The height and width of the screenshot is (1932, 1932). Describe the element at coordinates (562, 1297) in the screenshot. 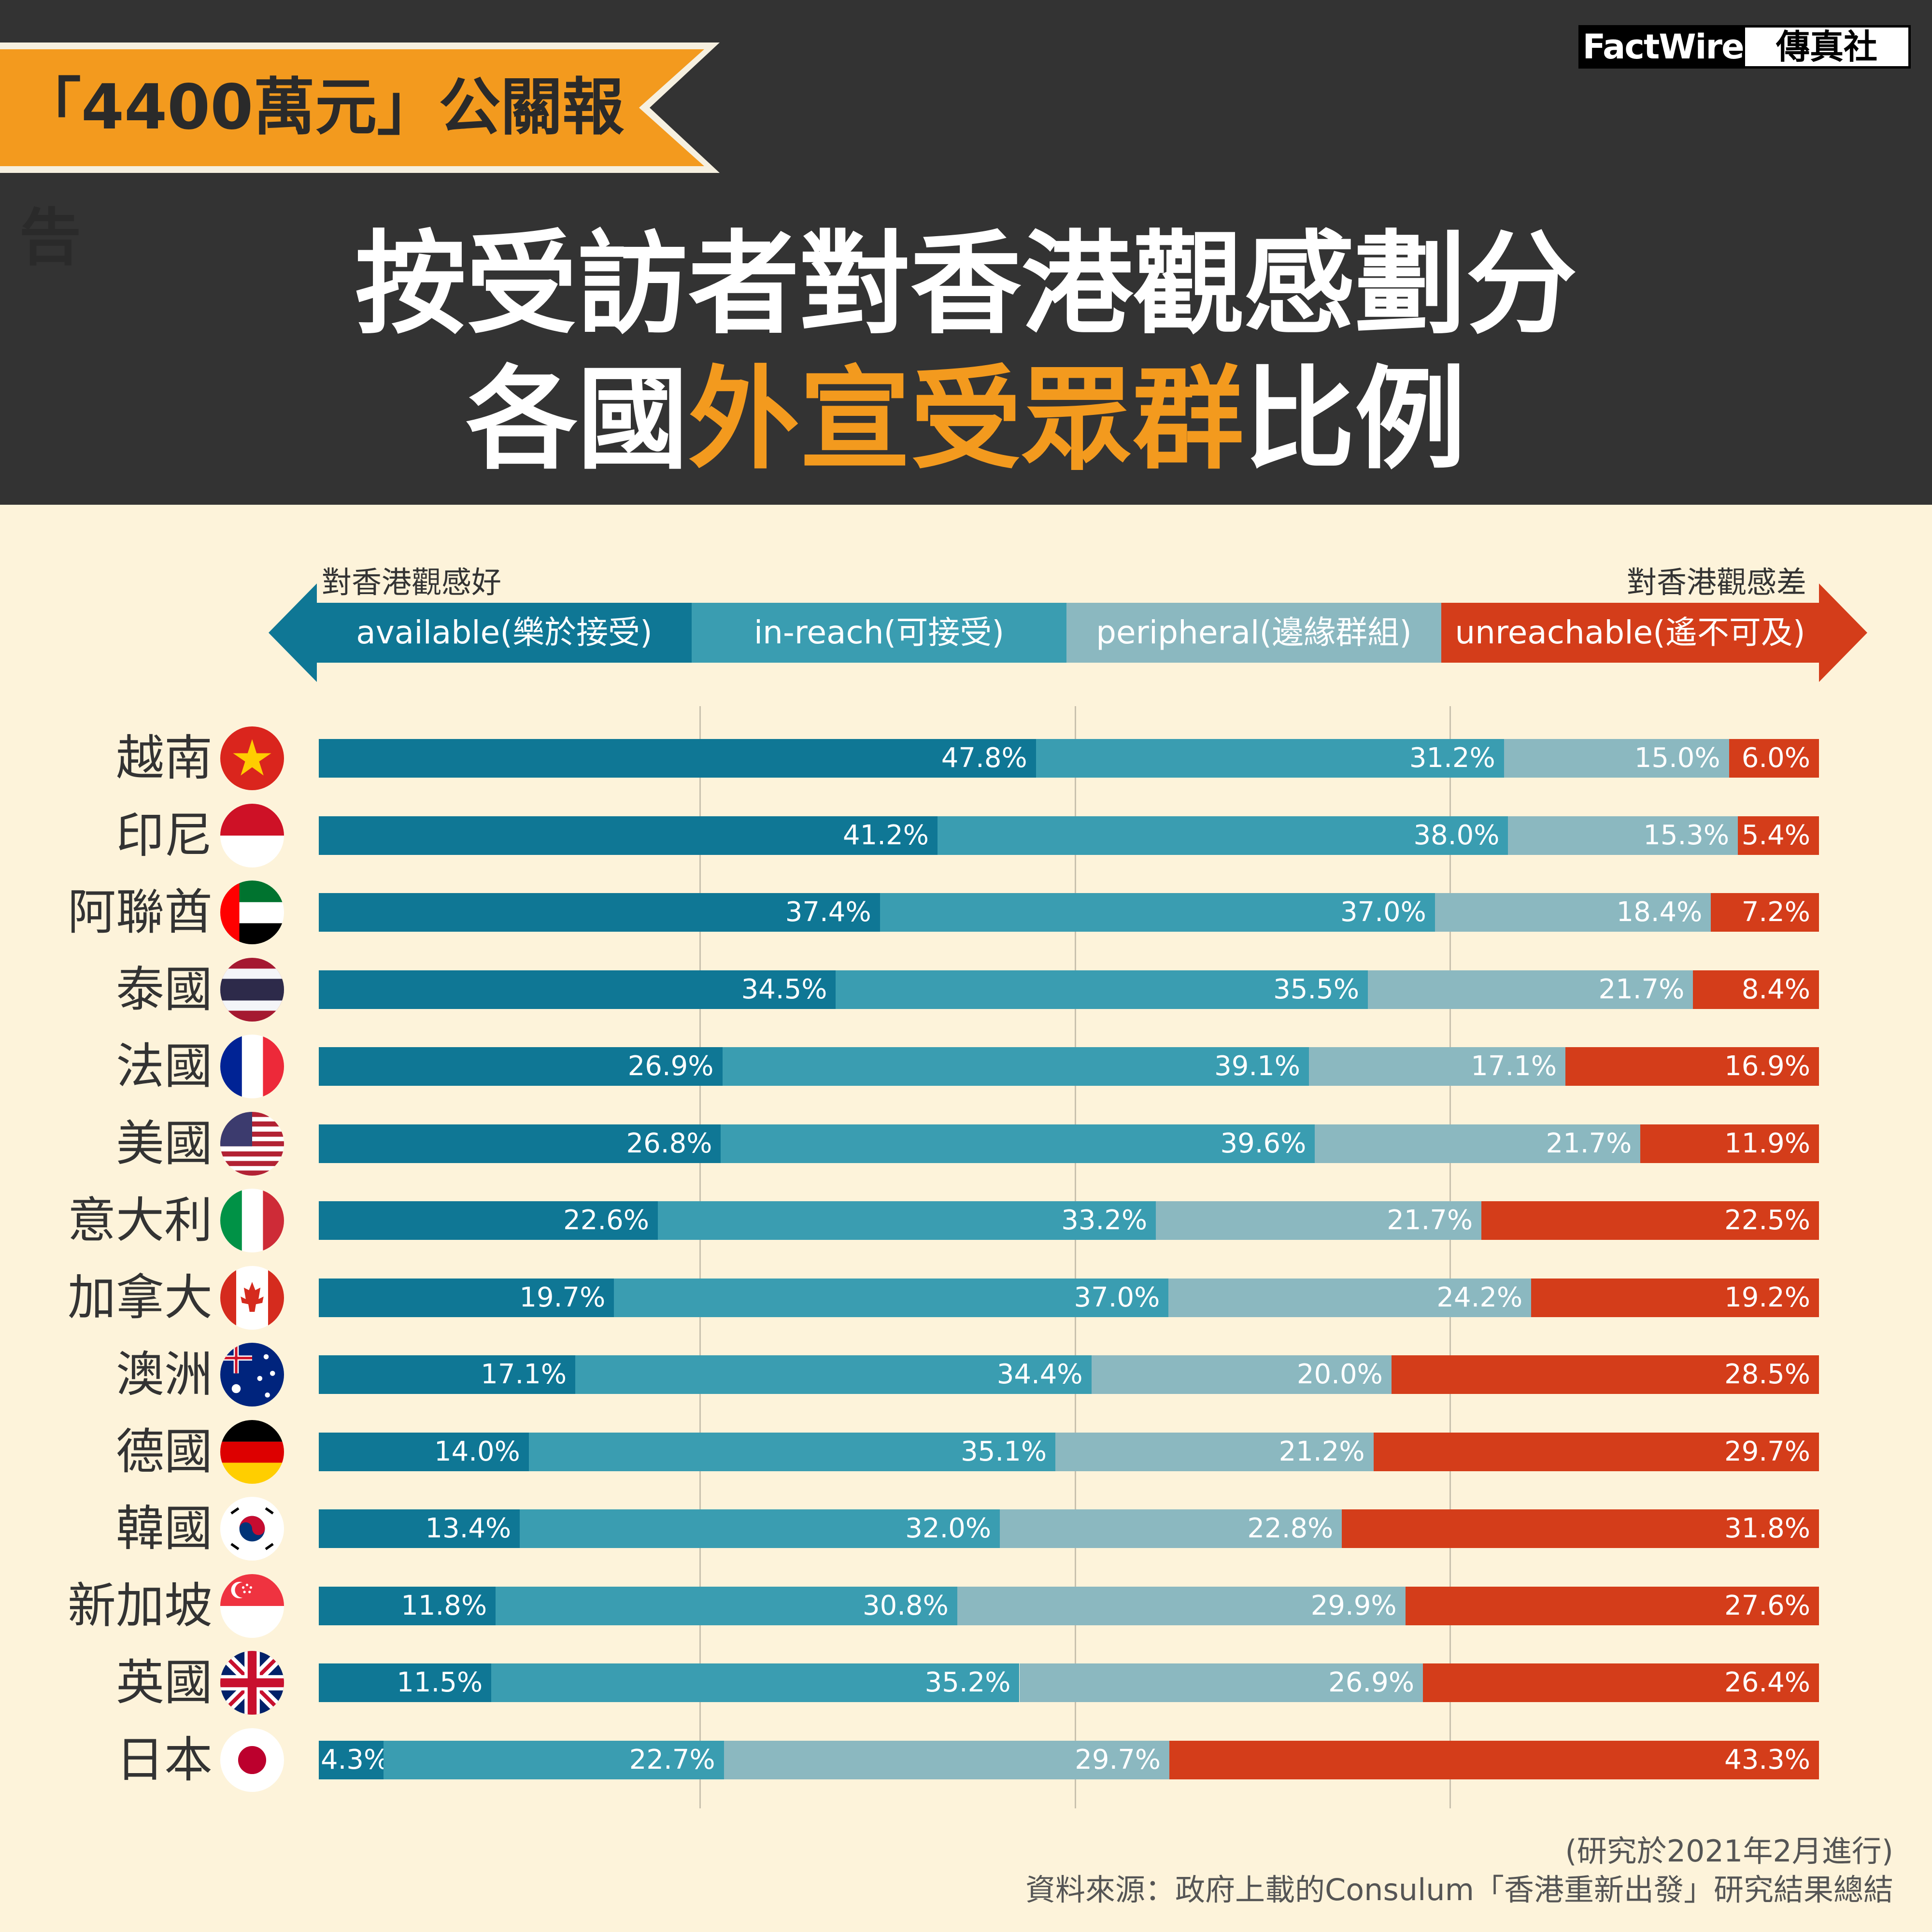

I see `data-label-available: 19.7%` at that location.